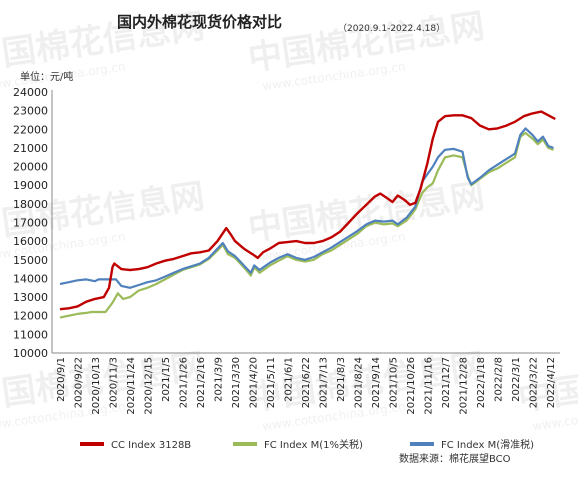 This screenshot has height=494, width=578. I want to click on y-tick-label: 16000, so click(30, 241).